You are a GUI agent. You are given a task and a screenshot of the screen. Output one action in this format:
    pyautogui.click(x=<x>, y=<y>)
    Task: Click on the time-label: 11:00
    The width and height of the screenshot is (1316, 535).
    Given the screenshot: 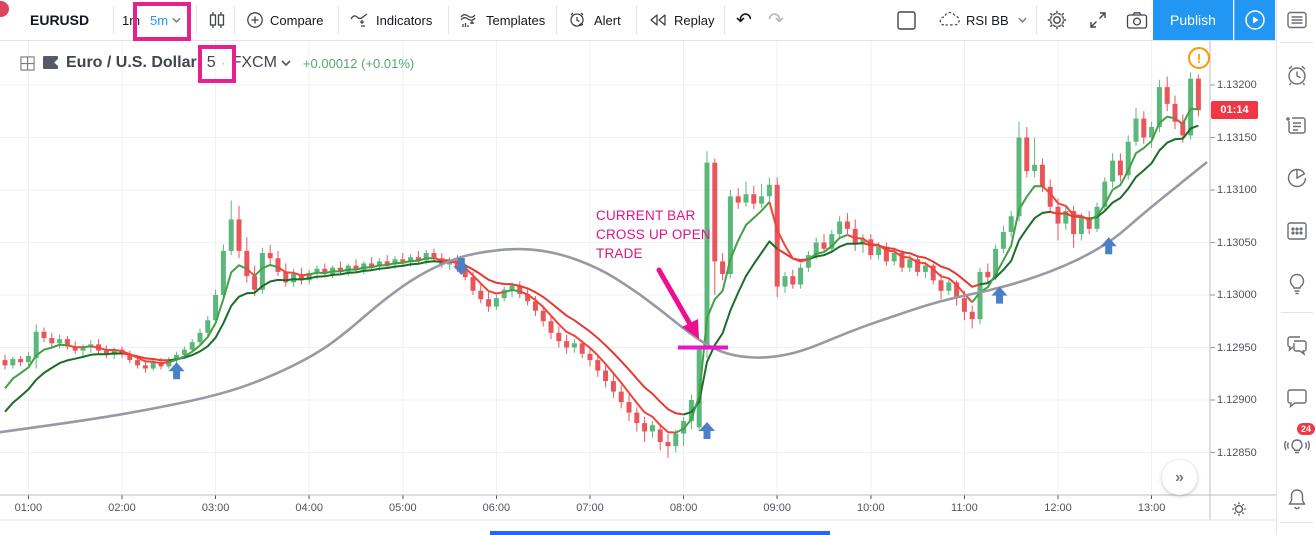 What is the action you would take?
    pyautogui.click(x=964, y=508)
    